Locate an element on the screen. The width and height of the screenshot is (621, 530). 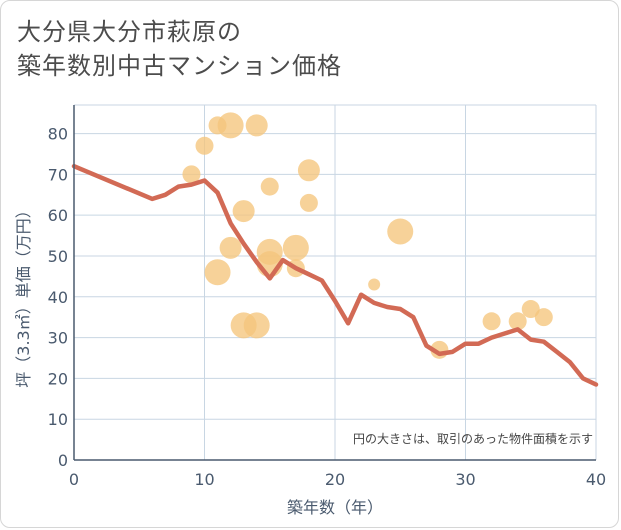
y-tick-label: 0 is located at coordinates (63, 460).